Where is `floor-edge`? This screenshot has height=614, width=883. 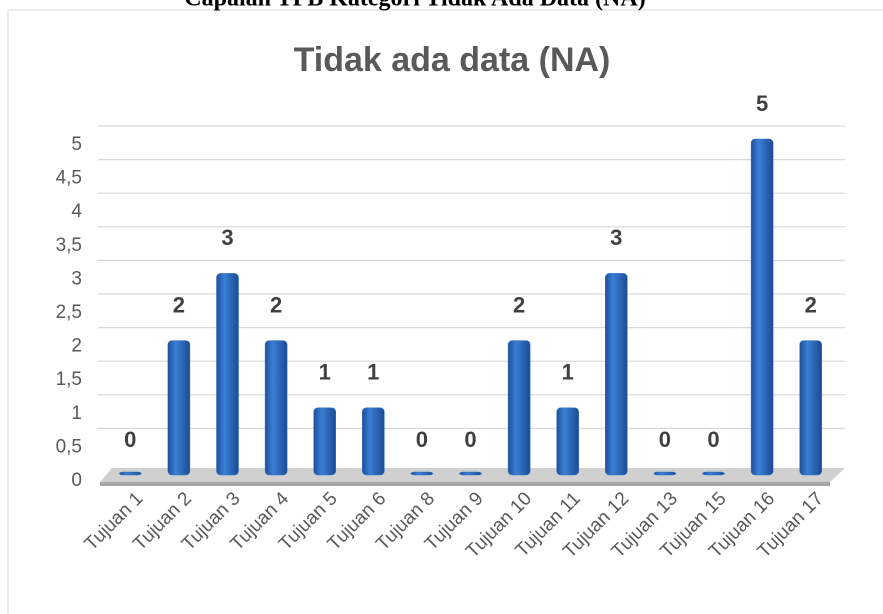
floor-edge is located at coordinates (465, 484).